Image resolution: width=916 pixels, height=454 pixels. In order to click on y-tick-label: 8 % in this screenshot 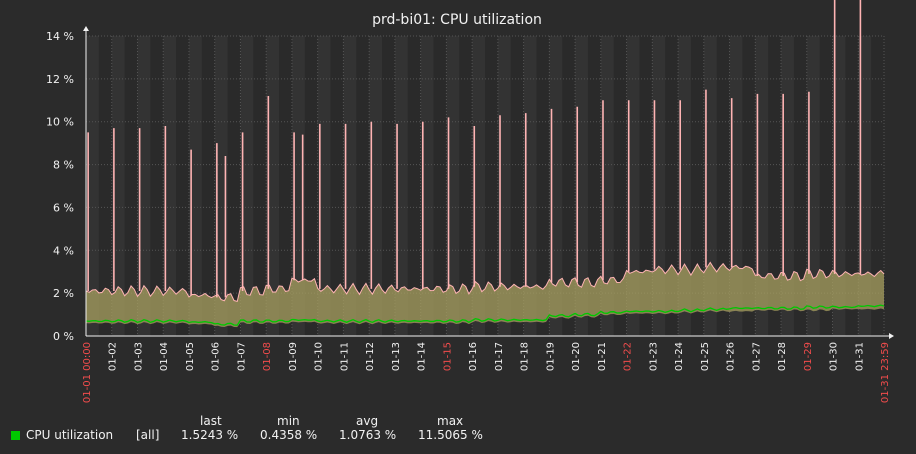, I will do `click(63, 165)`.